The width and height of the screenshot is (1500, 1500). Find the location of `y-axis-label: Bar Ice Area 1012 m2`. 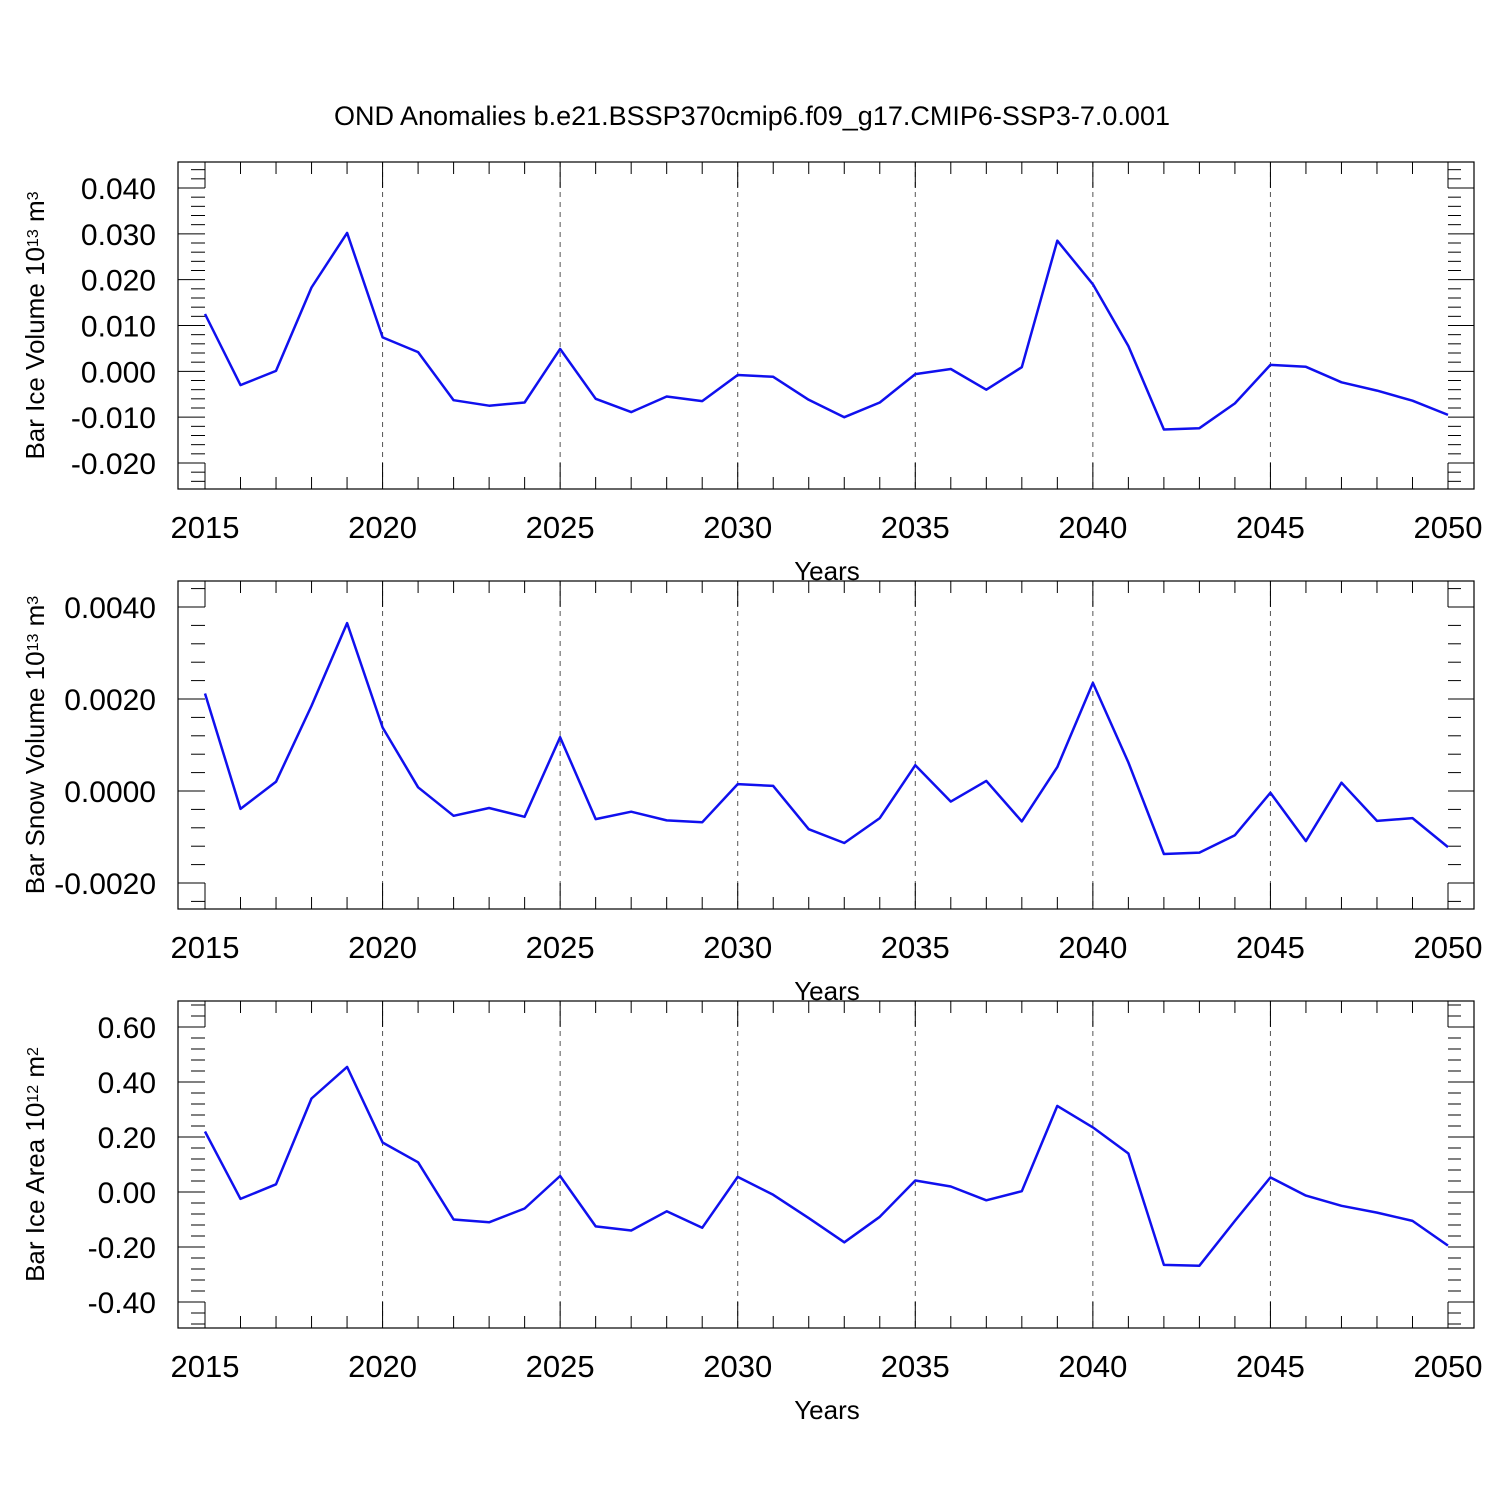

y-axis-label: Bar Ice Area 1012 m2 is located at coordinates (35, 1164).